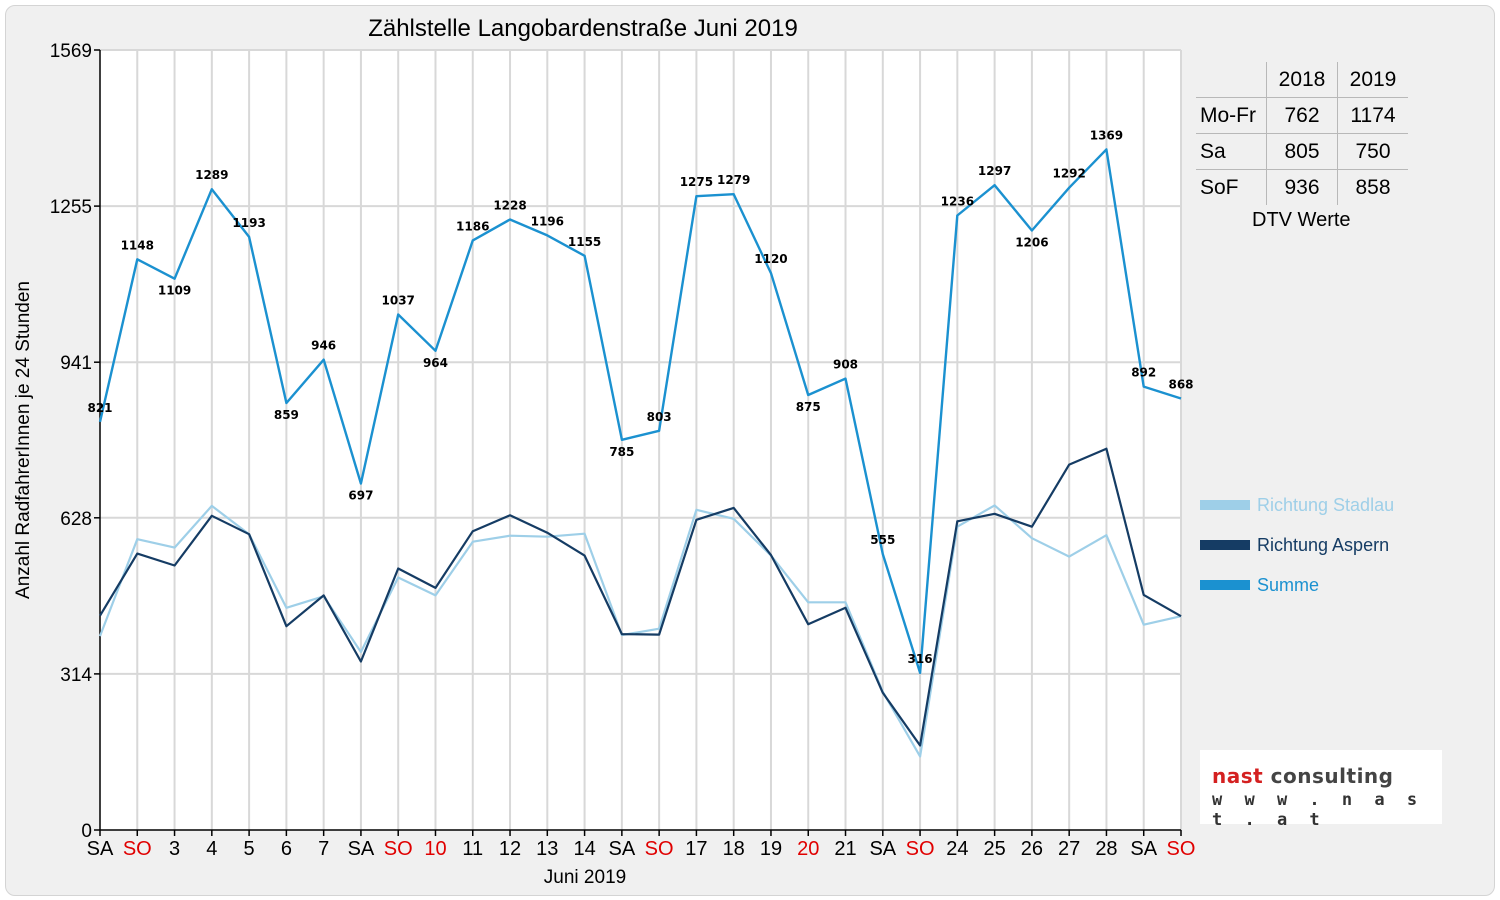 Image resolution: width=1500 pixels, height=900 pixels. I want to click on data-label: 803, so click(659, 417).